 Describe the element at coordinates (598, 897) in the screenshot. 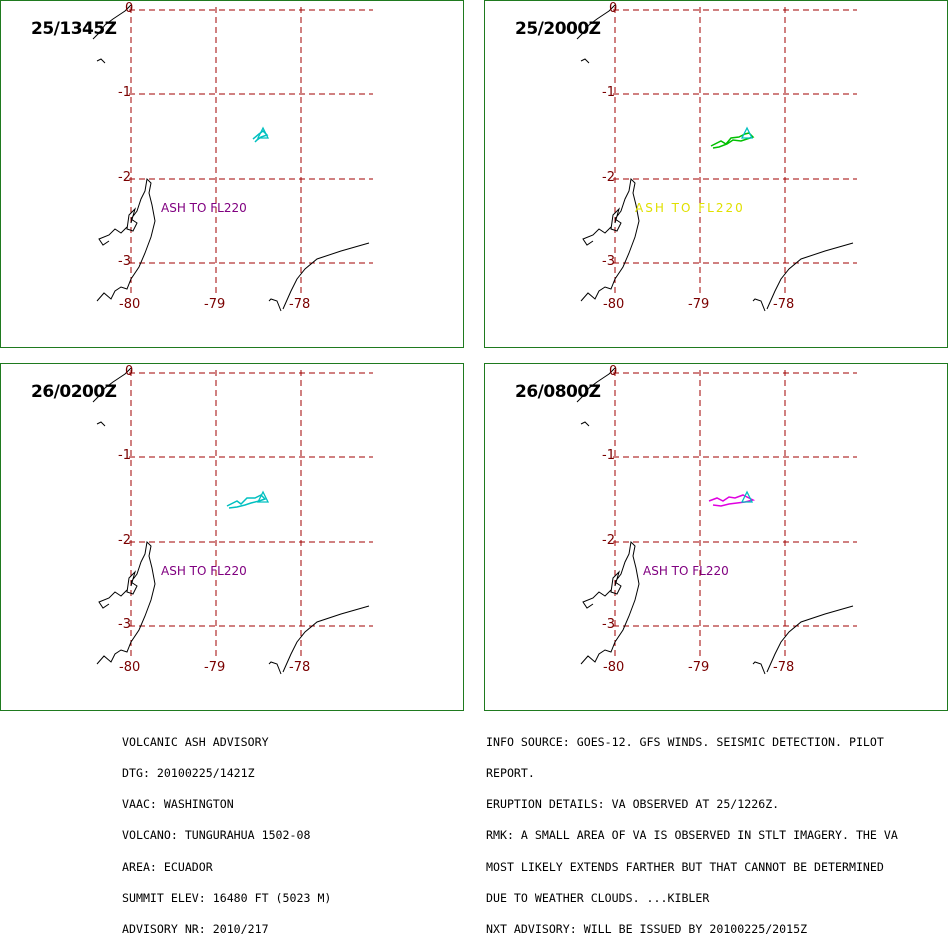

I see `remark-line: DUE TO WEATHER CLOUDS. ...KIBLER` at that location.